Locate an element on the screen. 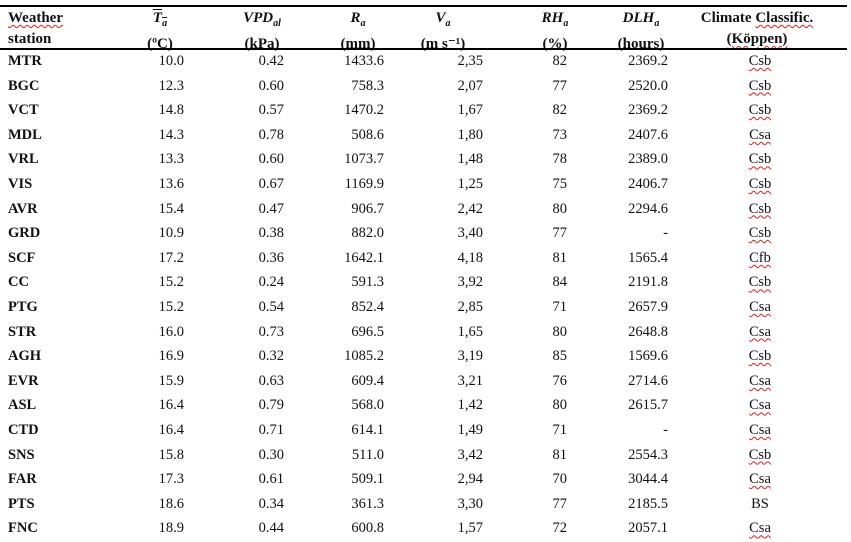 This screenshot has height=542, width=851. table-row: VIS 13.6 0.67 1169.9 1,25 75 2406.7 Csb is located at coordinates (425, 187).